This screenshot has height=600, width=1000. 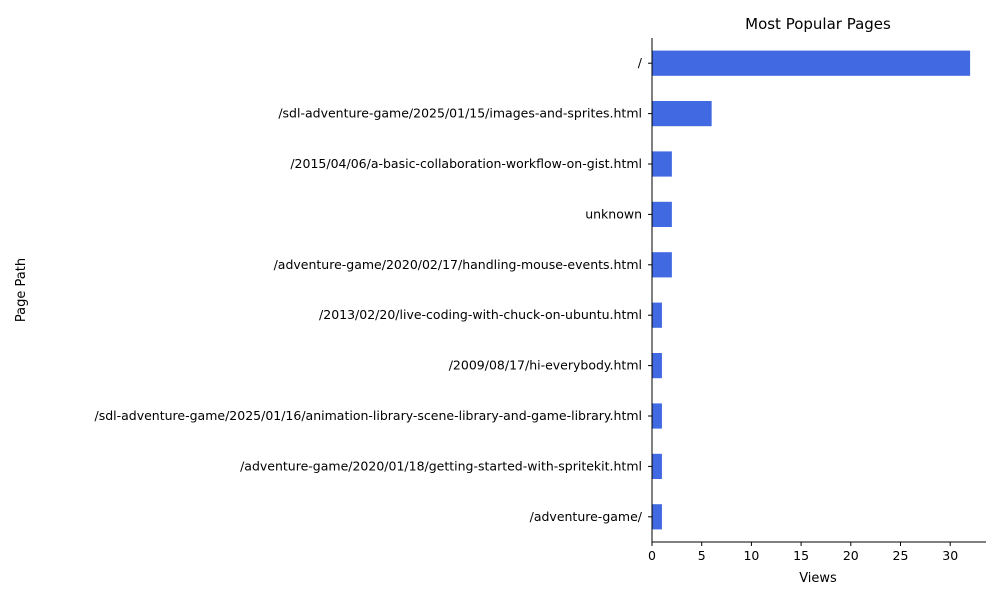 What do you see at coordinates (801, 555) in the screenshot?
I see `x-tick-label: 15` at bounding box center [801, 555].